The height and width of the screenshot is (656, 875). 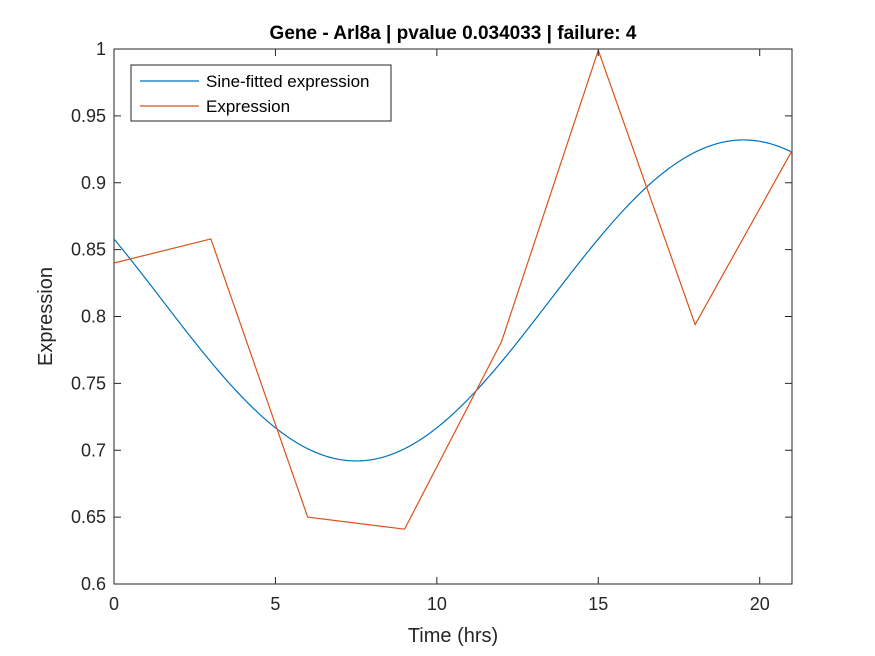 I want to click on x-tick-label: 0, so click(x=114, y=604).